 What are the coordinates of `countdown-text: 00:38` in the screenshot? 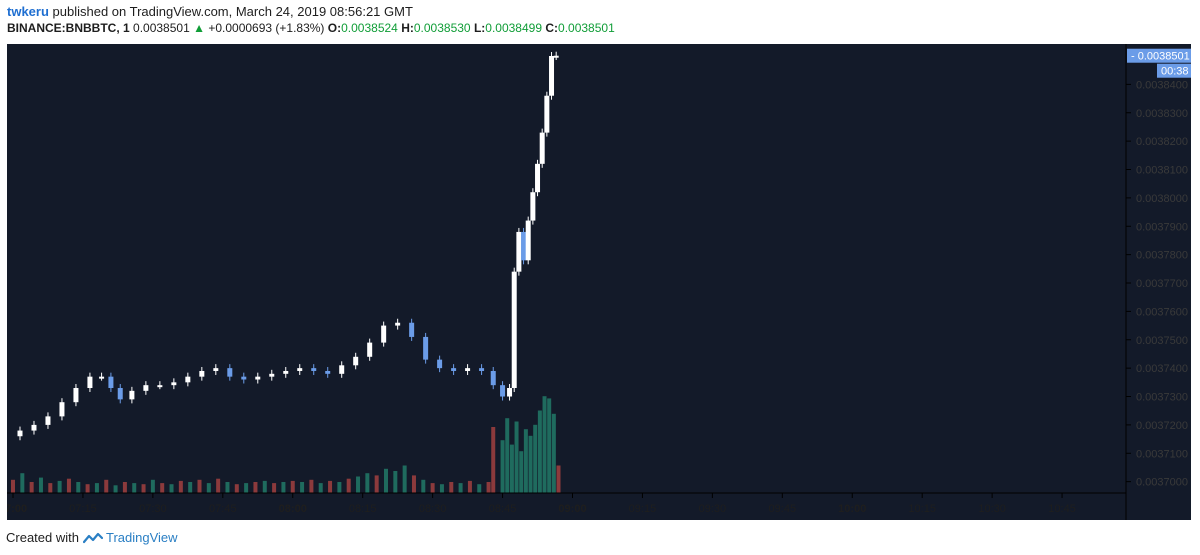 It's located at (1175, 72).